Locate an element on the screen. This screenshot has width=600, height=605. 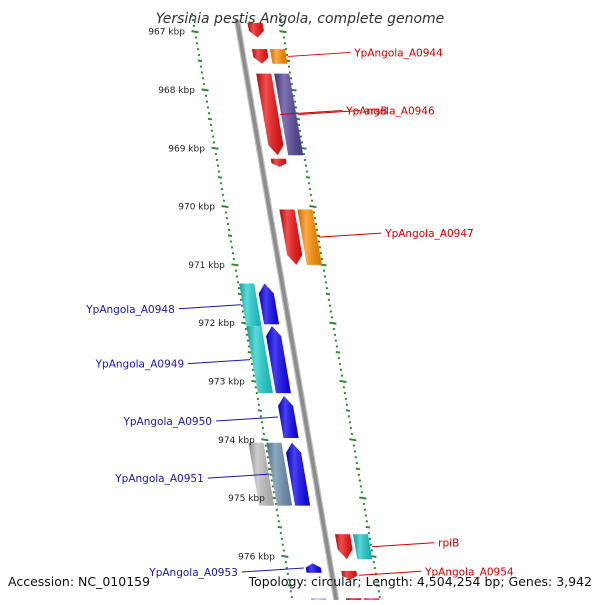
map-title: Yersinia pestis Angola, complete genome is located at coordinates (300, 19).